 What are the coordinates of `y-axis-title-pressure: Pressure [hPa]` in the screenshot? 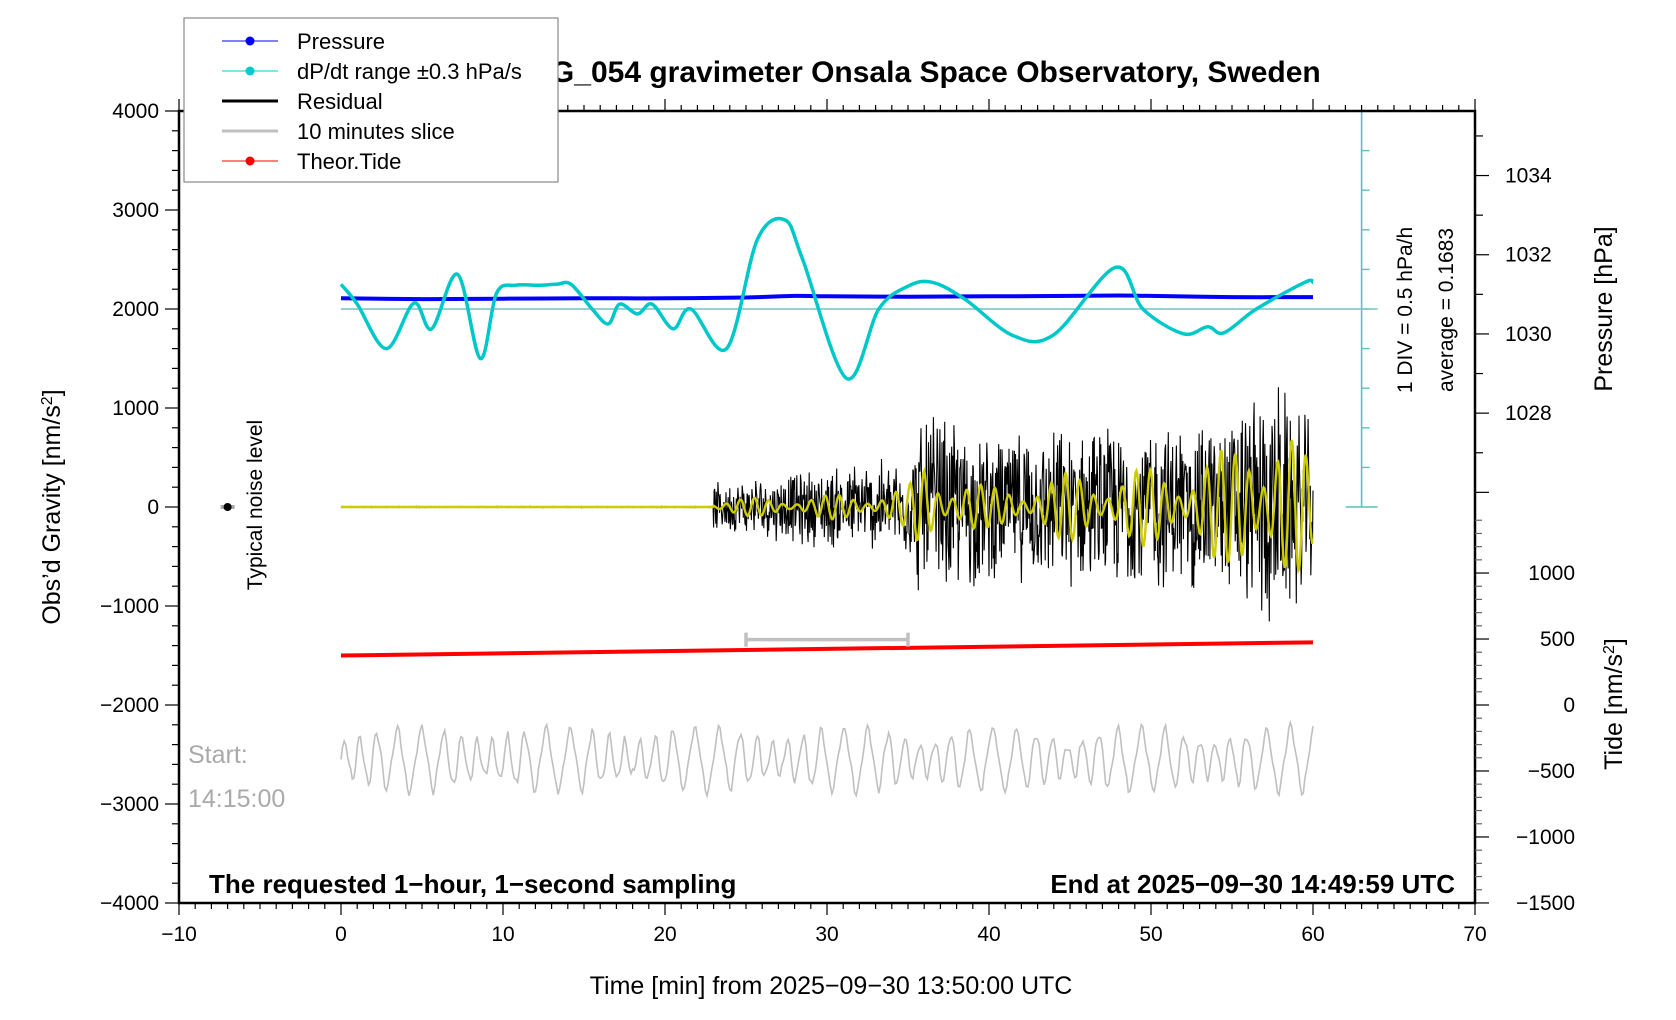 It's located at (1604, 308).